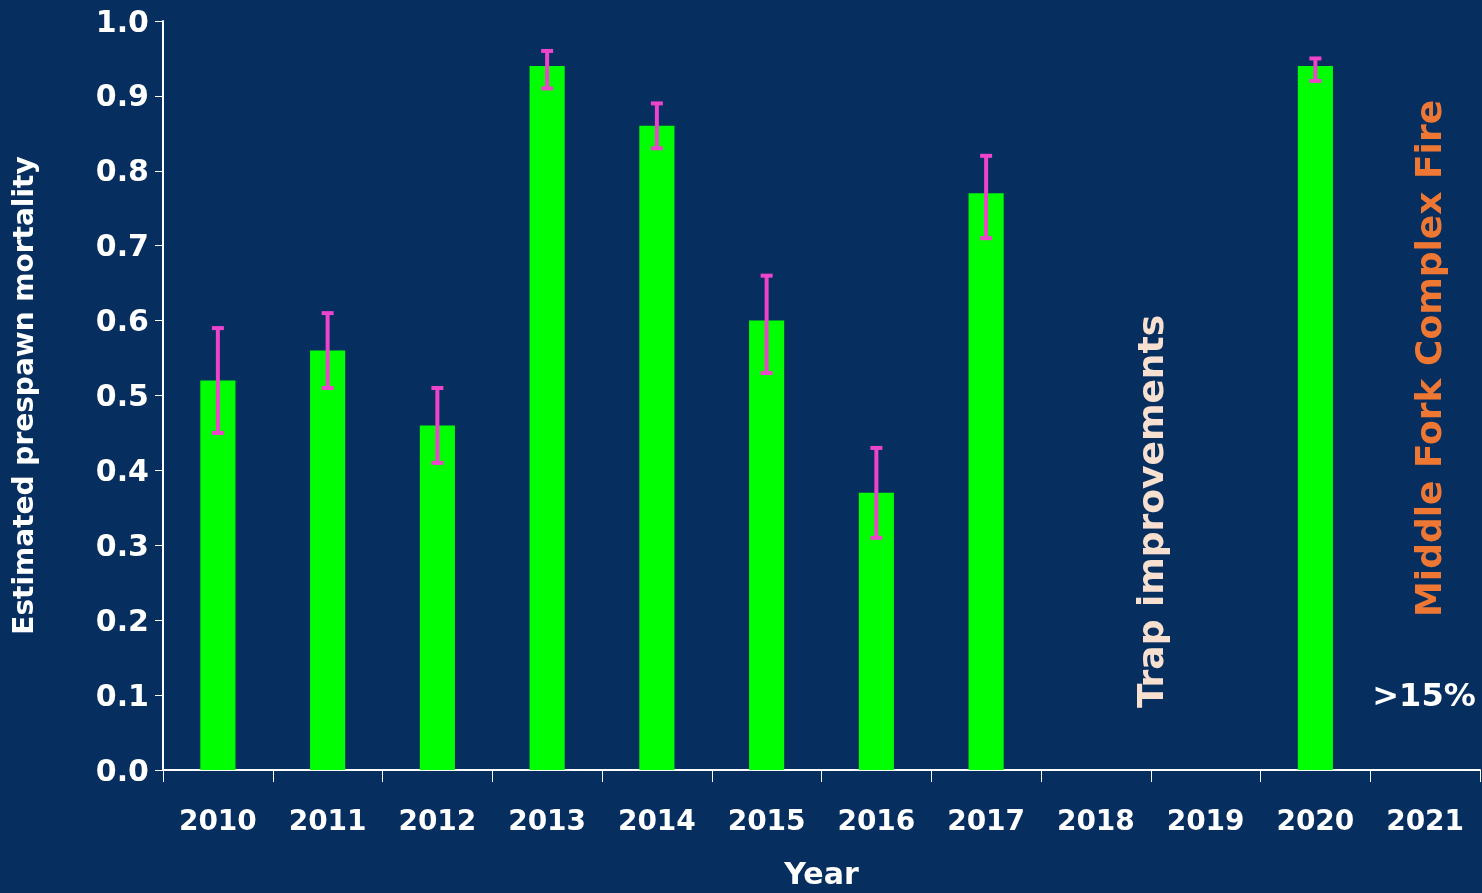 Image resolution: width=1482 pixels, height=893 pixels. What do you see at coordinates (876, 820) in the screenshot?
I see `x-tick-label: 2016` at bounding box center [876, 820].